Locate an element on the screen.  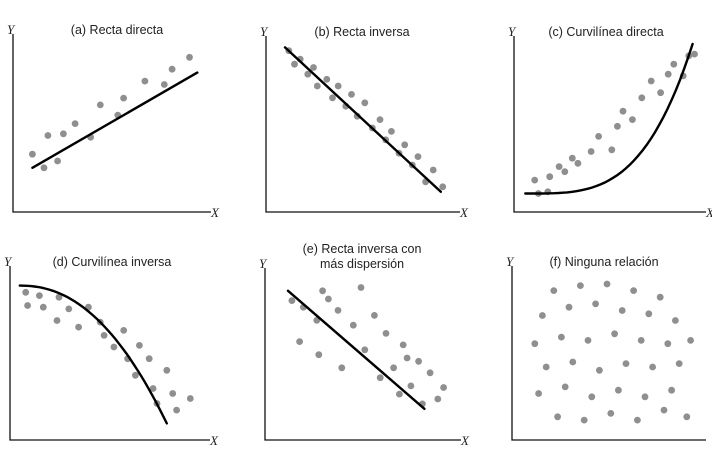
chart-panel-d: (d) Curvilínea inversa Y X is located at coordinates (111, 351).